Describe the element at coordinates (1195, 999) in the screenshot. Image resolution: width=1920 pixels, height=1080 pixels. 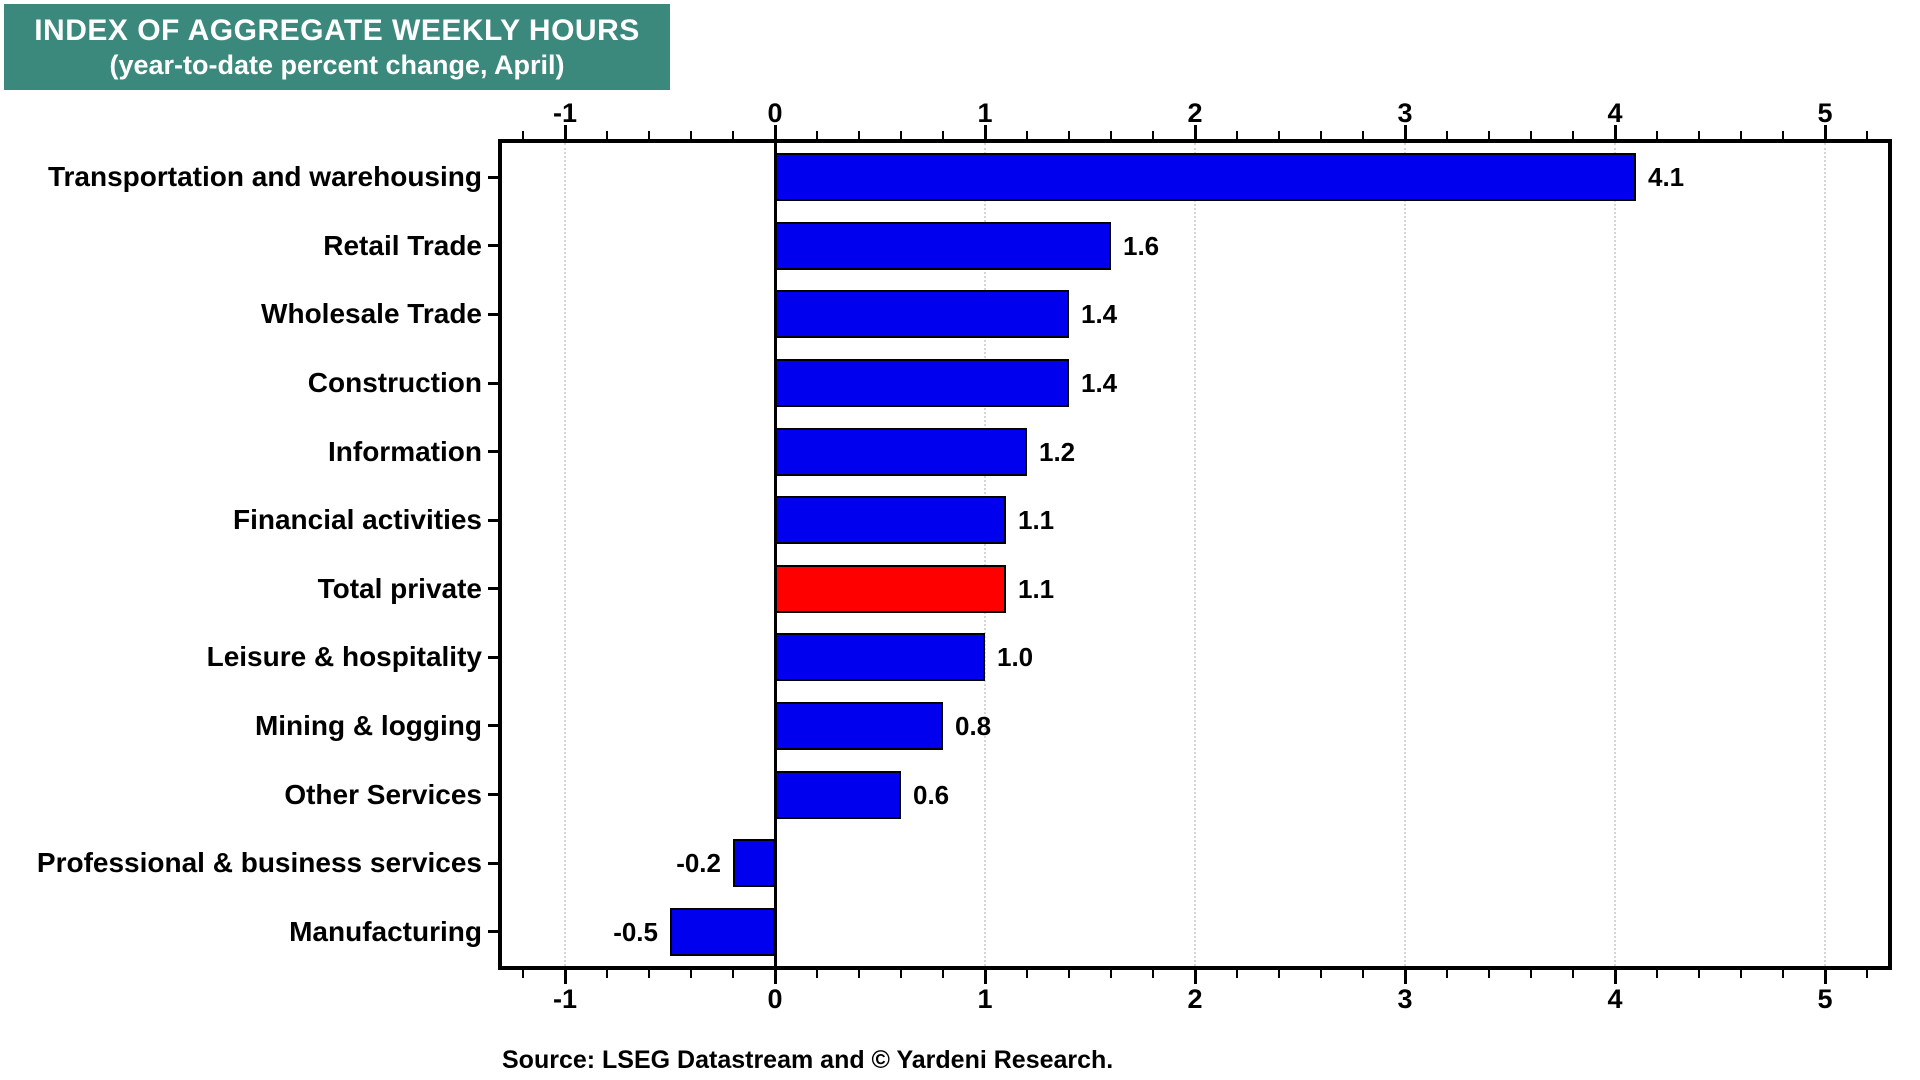
I see `x-axis-tick-label-bottom: 2` at that location.